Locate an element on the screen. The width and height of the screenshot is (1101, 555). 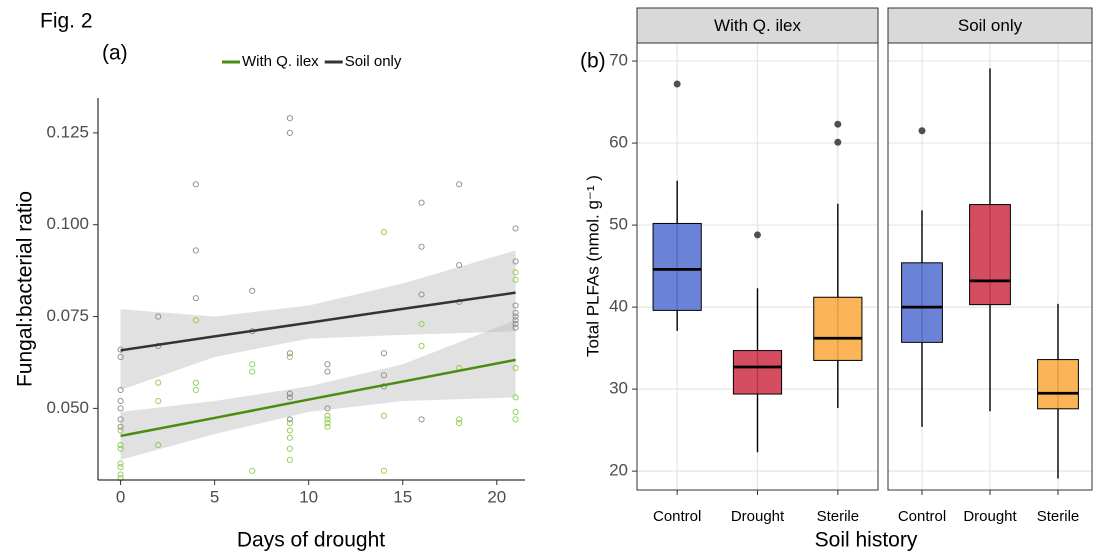
confidence-band is located at coordinates (318, 390).